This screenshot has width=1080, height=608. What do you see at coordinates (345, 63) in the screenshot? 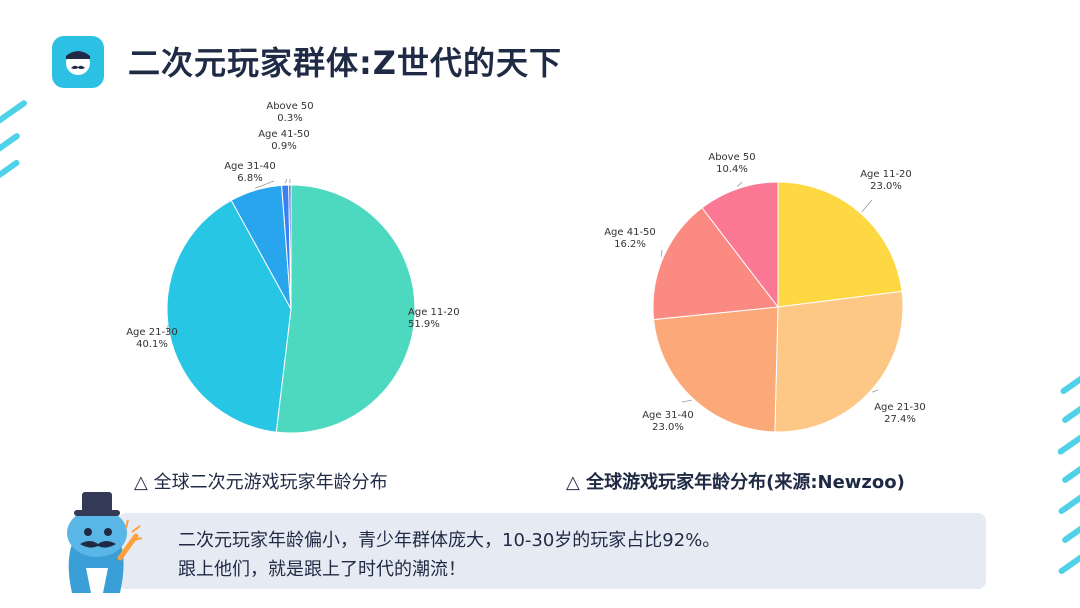
I see `page-title: 二次元玩家群体:Z世代的天下` at bounding box center [345, 63].